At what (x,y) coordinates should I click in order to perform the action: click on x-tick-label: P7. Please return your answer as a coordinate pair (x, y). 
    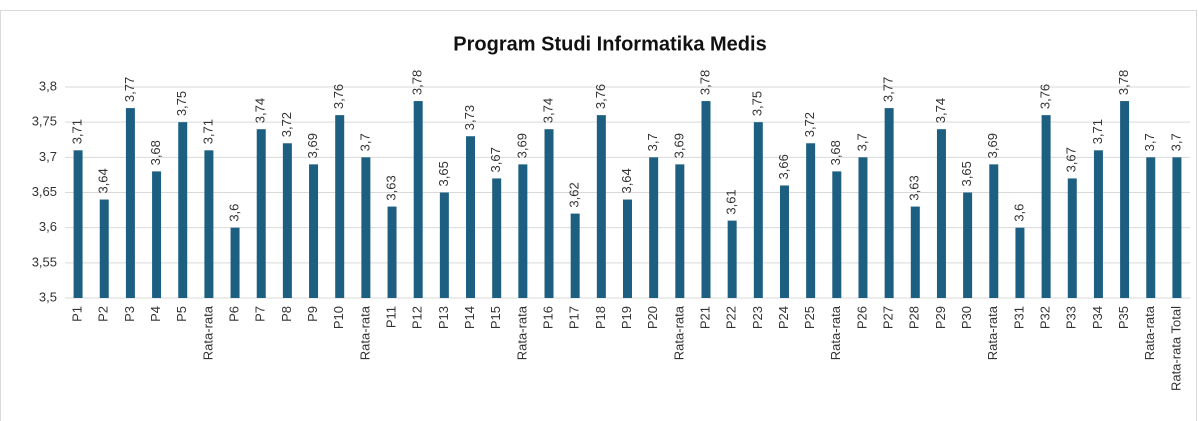
    Looking at the image, I should click on (260, 314).